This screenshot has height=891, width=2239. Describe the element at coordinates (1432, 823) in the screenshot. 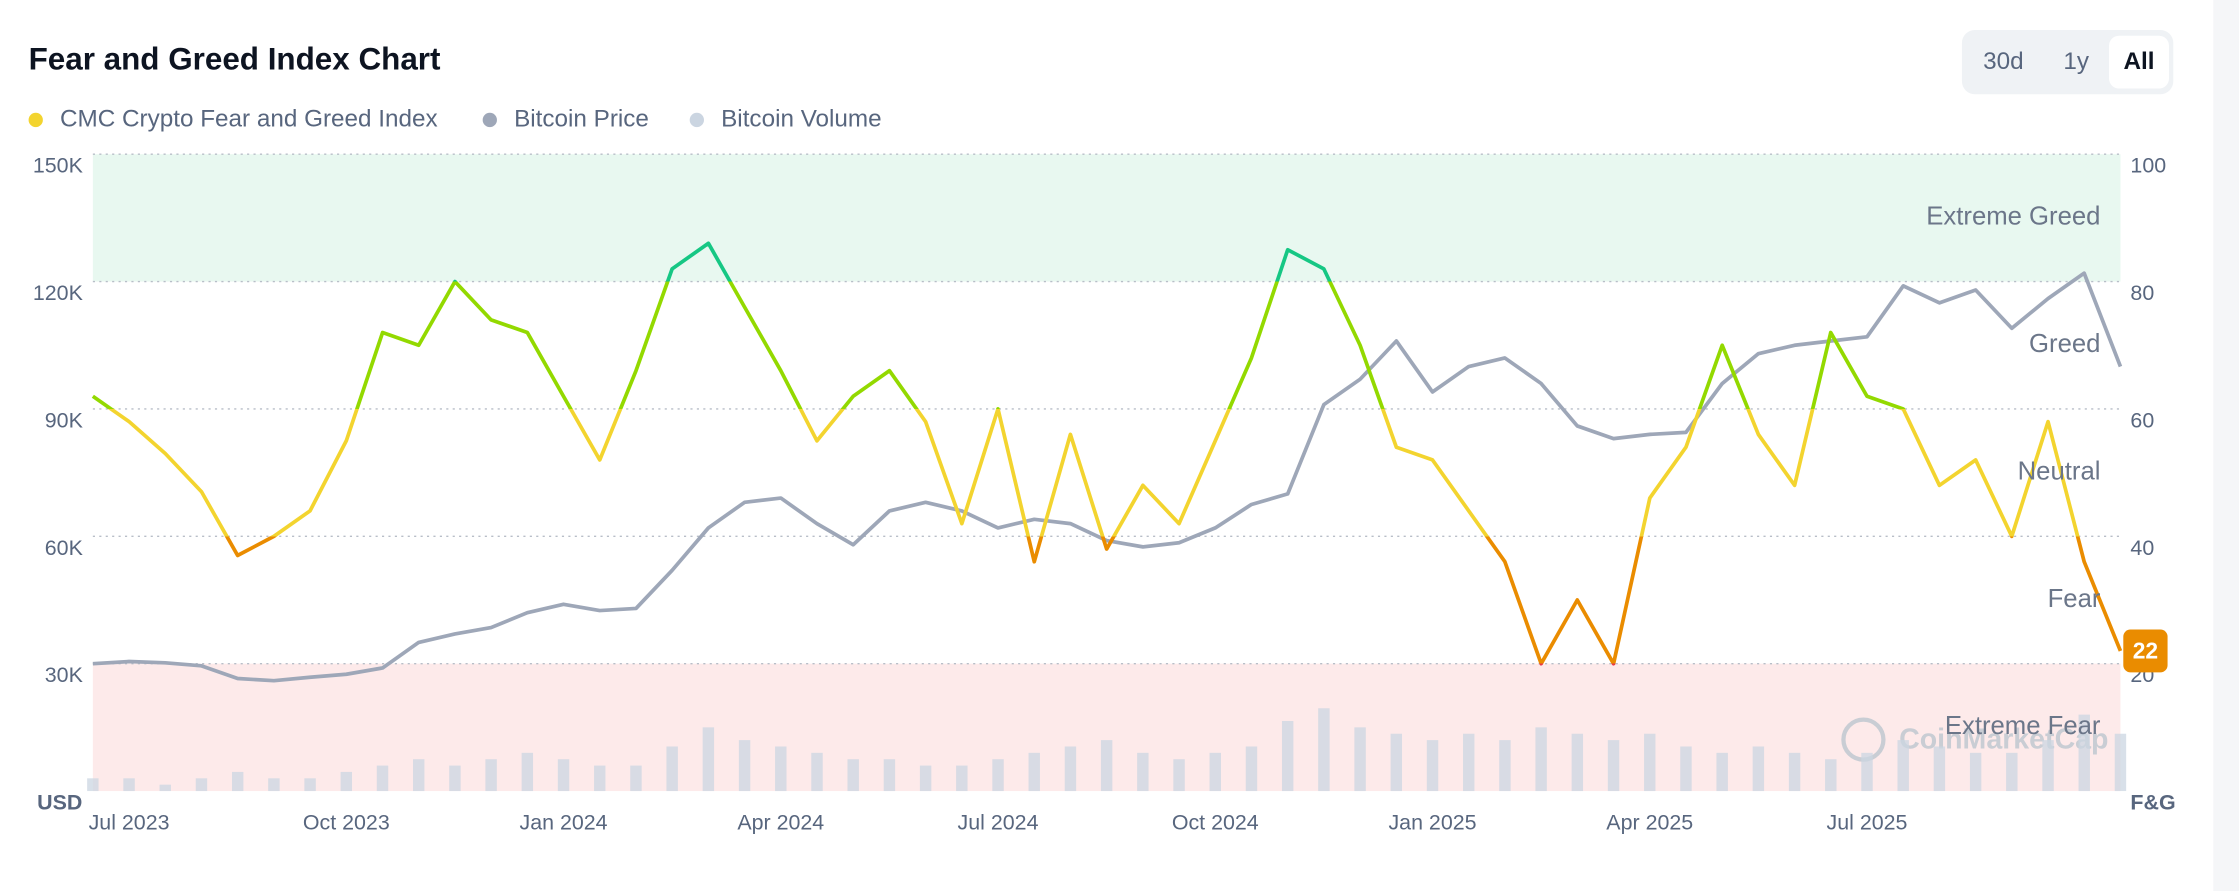

I see `x-tick-label: Jan 2025` at that location.